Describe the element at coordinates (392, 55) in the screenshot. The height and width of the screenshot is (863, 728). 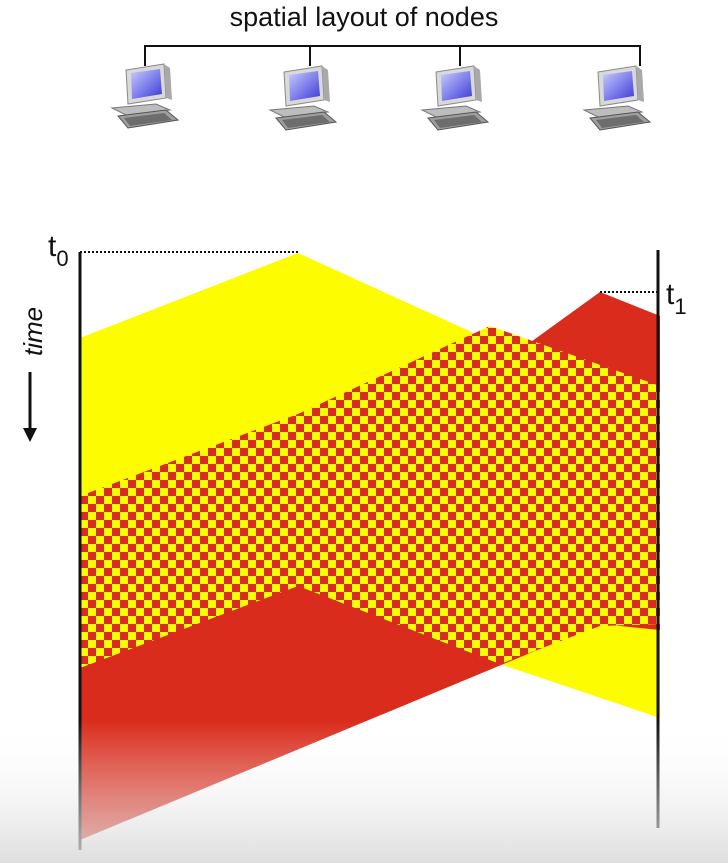
I see `network-bus` at that location.